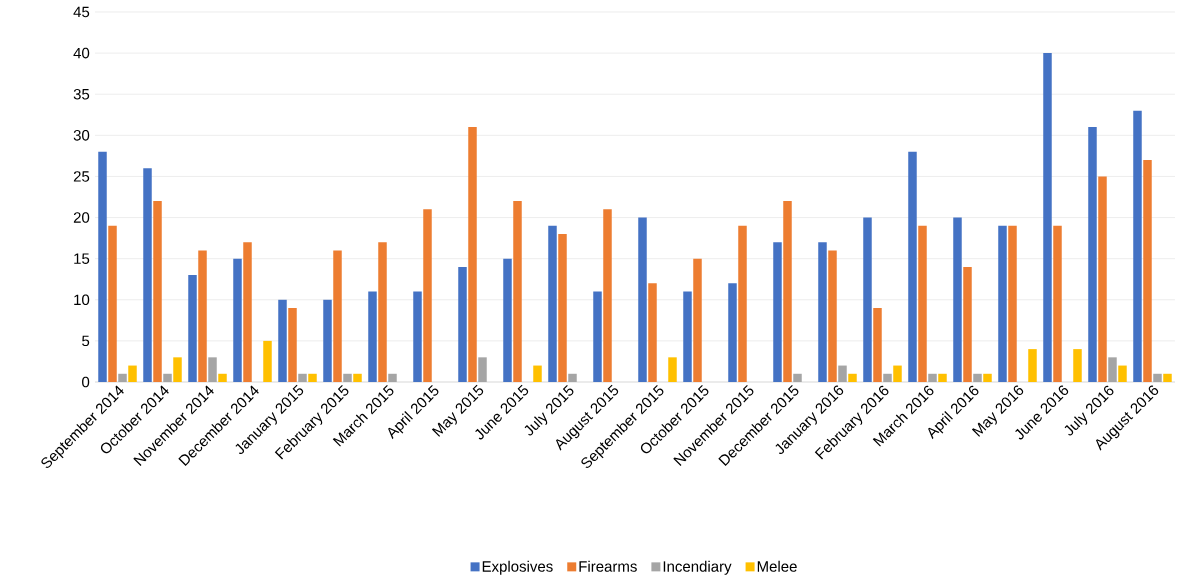  What do you see at coordinates (697, 567) in the screenshot?
I see `legend-label: Incendiary` at bounding box center [697, 567].